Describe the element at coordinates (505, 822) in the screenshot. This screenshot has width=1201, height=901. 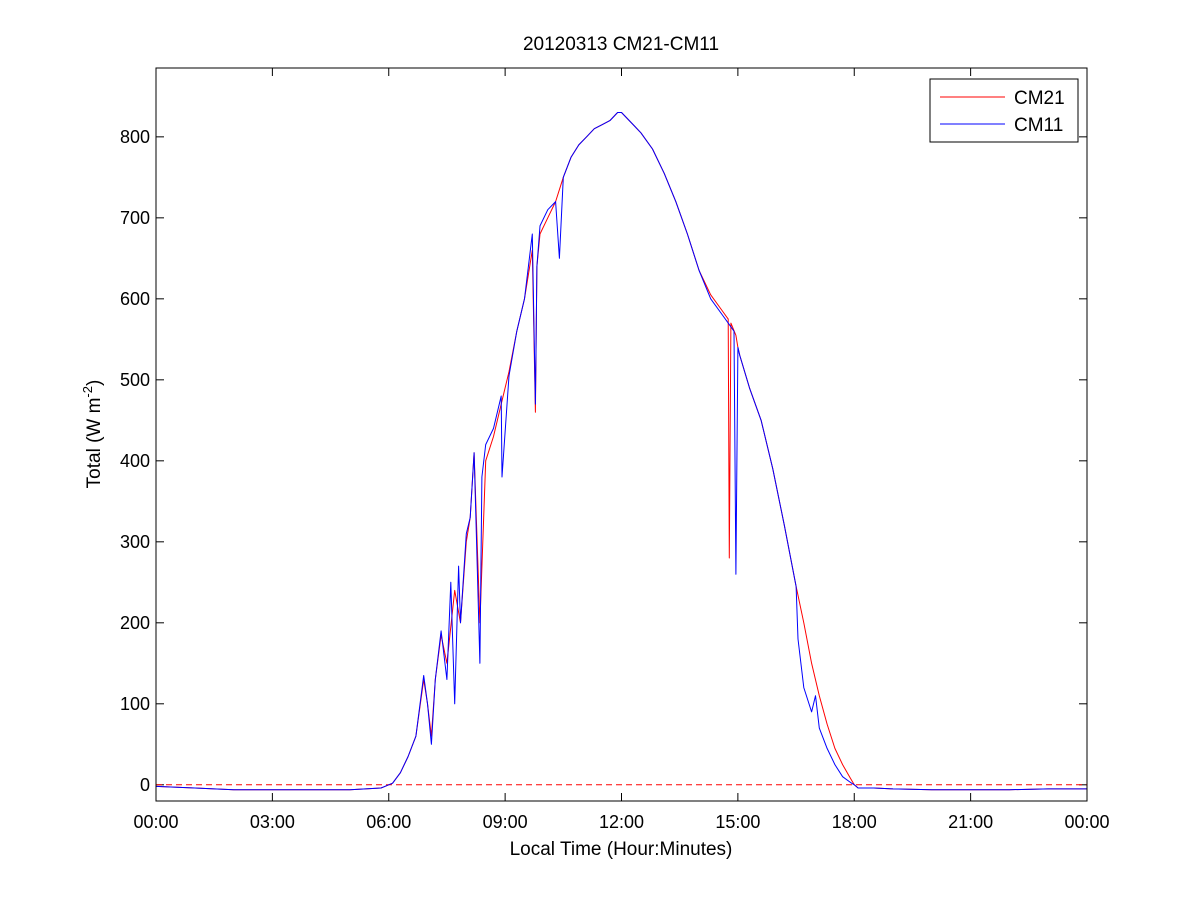
I see `x-tick-label: 09:00` at that location.